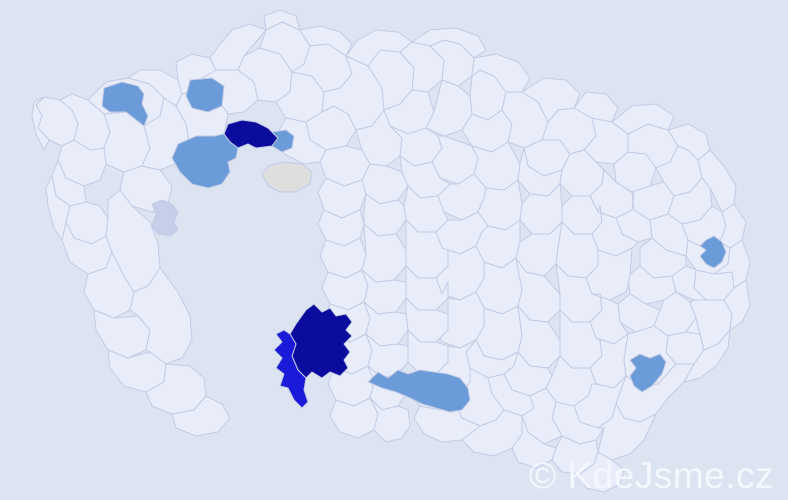 The height and width of the screenshot is (500, 788). I want to click on district-praha-zapad, so click(283, 141).